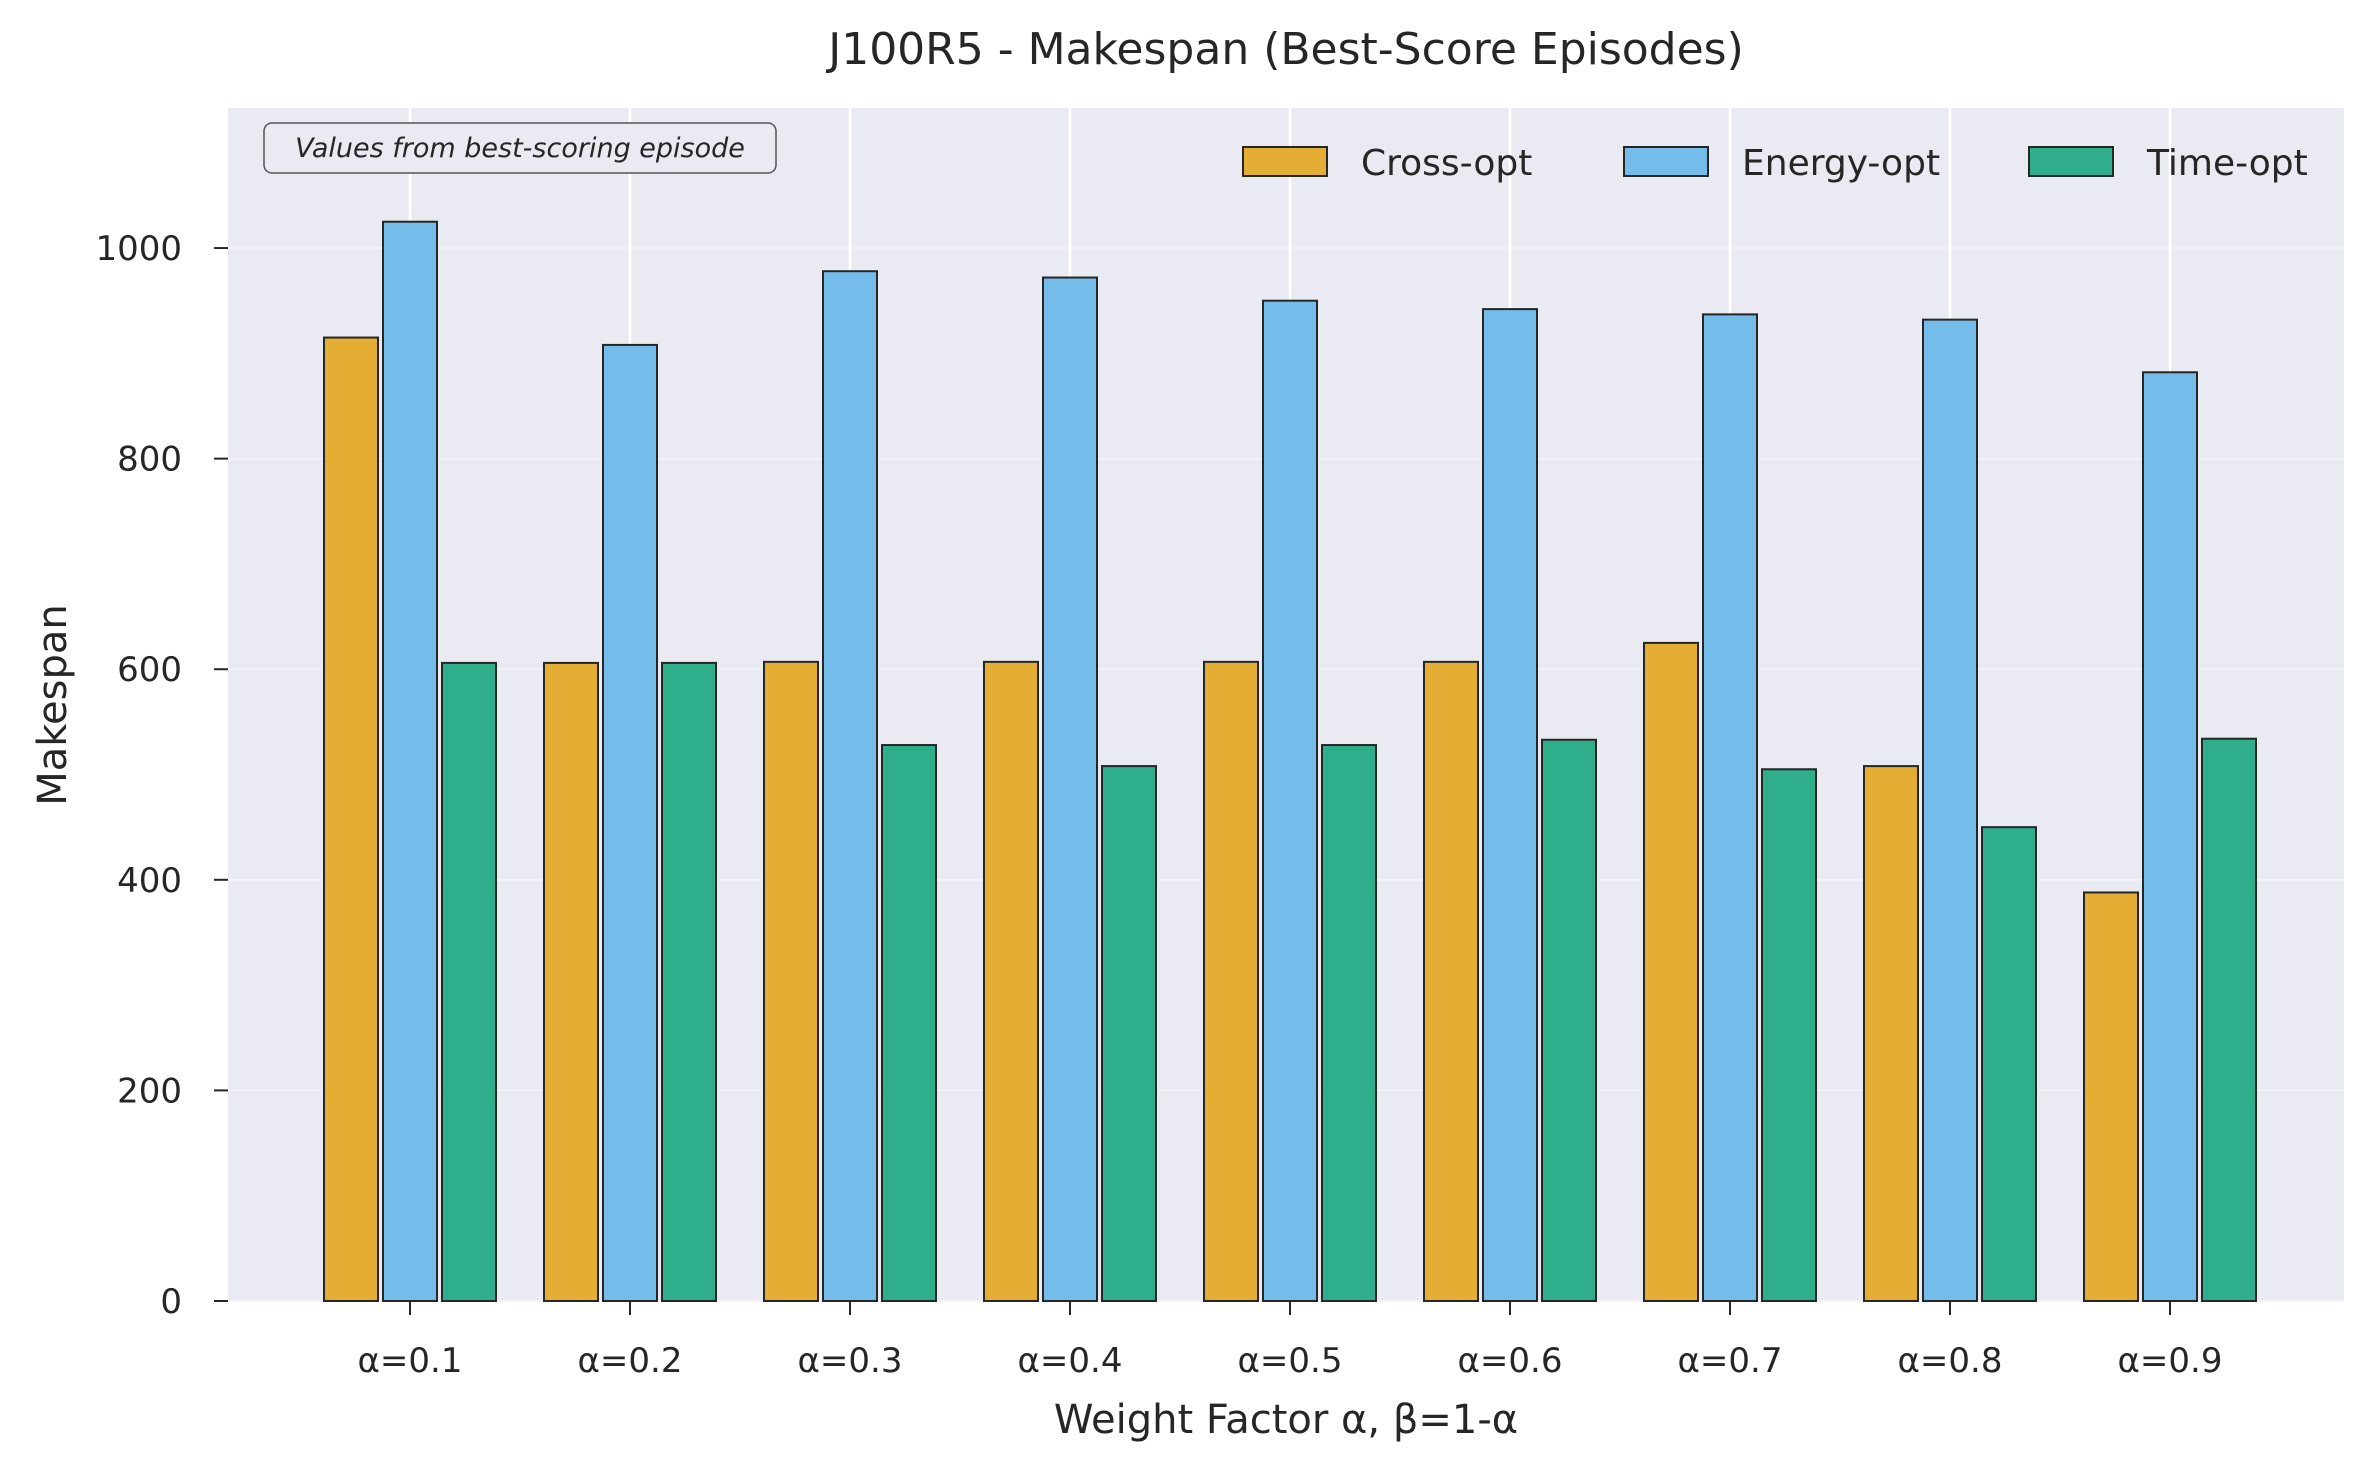 This screenshot has height=1468, width=2370. What do you see at coordinates (1510, 1361) in the screenshot?
I see `x-tick-label: α=0.6` at bounding box center [1510, 1361].